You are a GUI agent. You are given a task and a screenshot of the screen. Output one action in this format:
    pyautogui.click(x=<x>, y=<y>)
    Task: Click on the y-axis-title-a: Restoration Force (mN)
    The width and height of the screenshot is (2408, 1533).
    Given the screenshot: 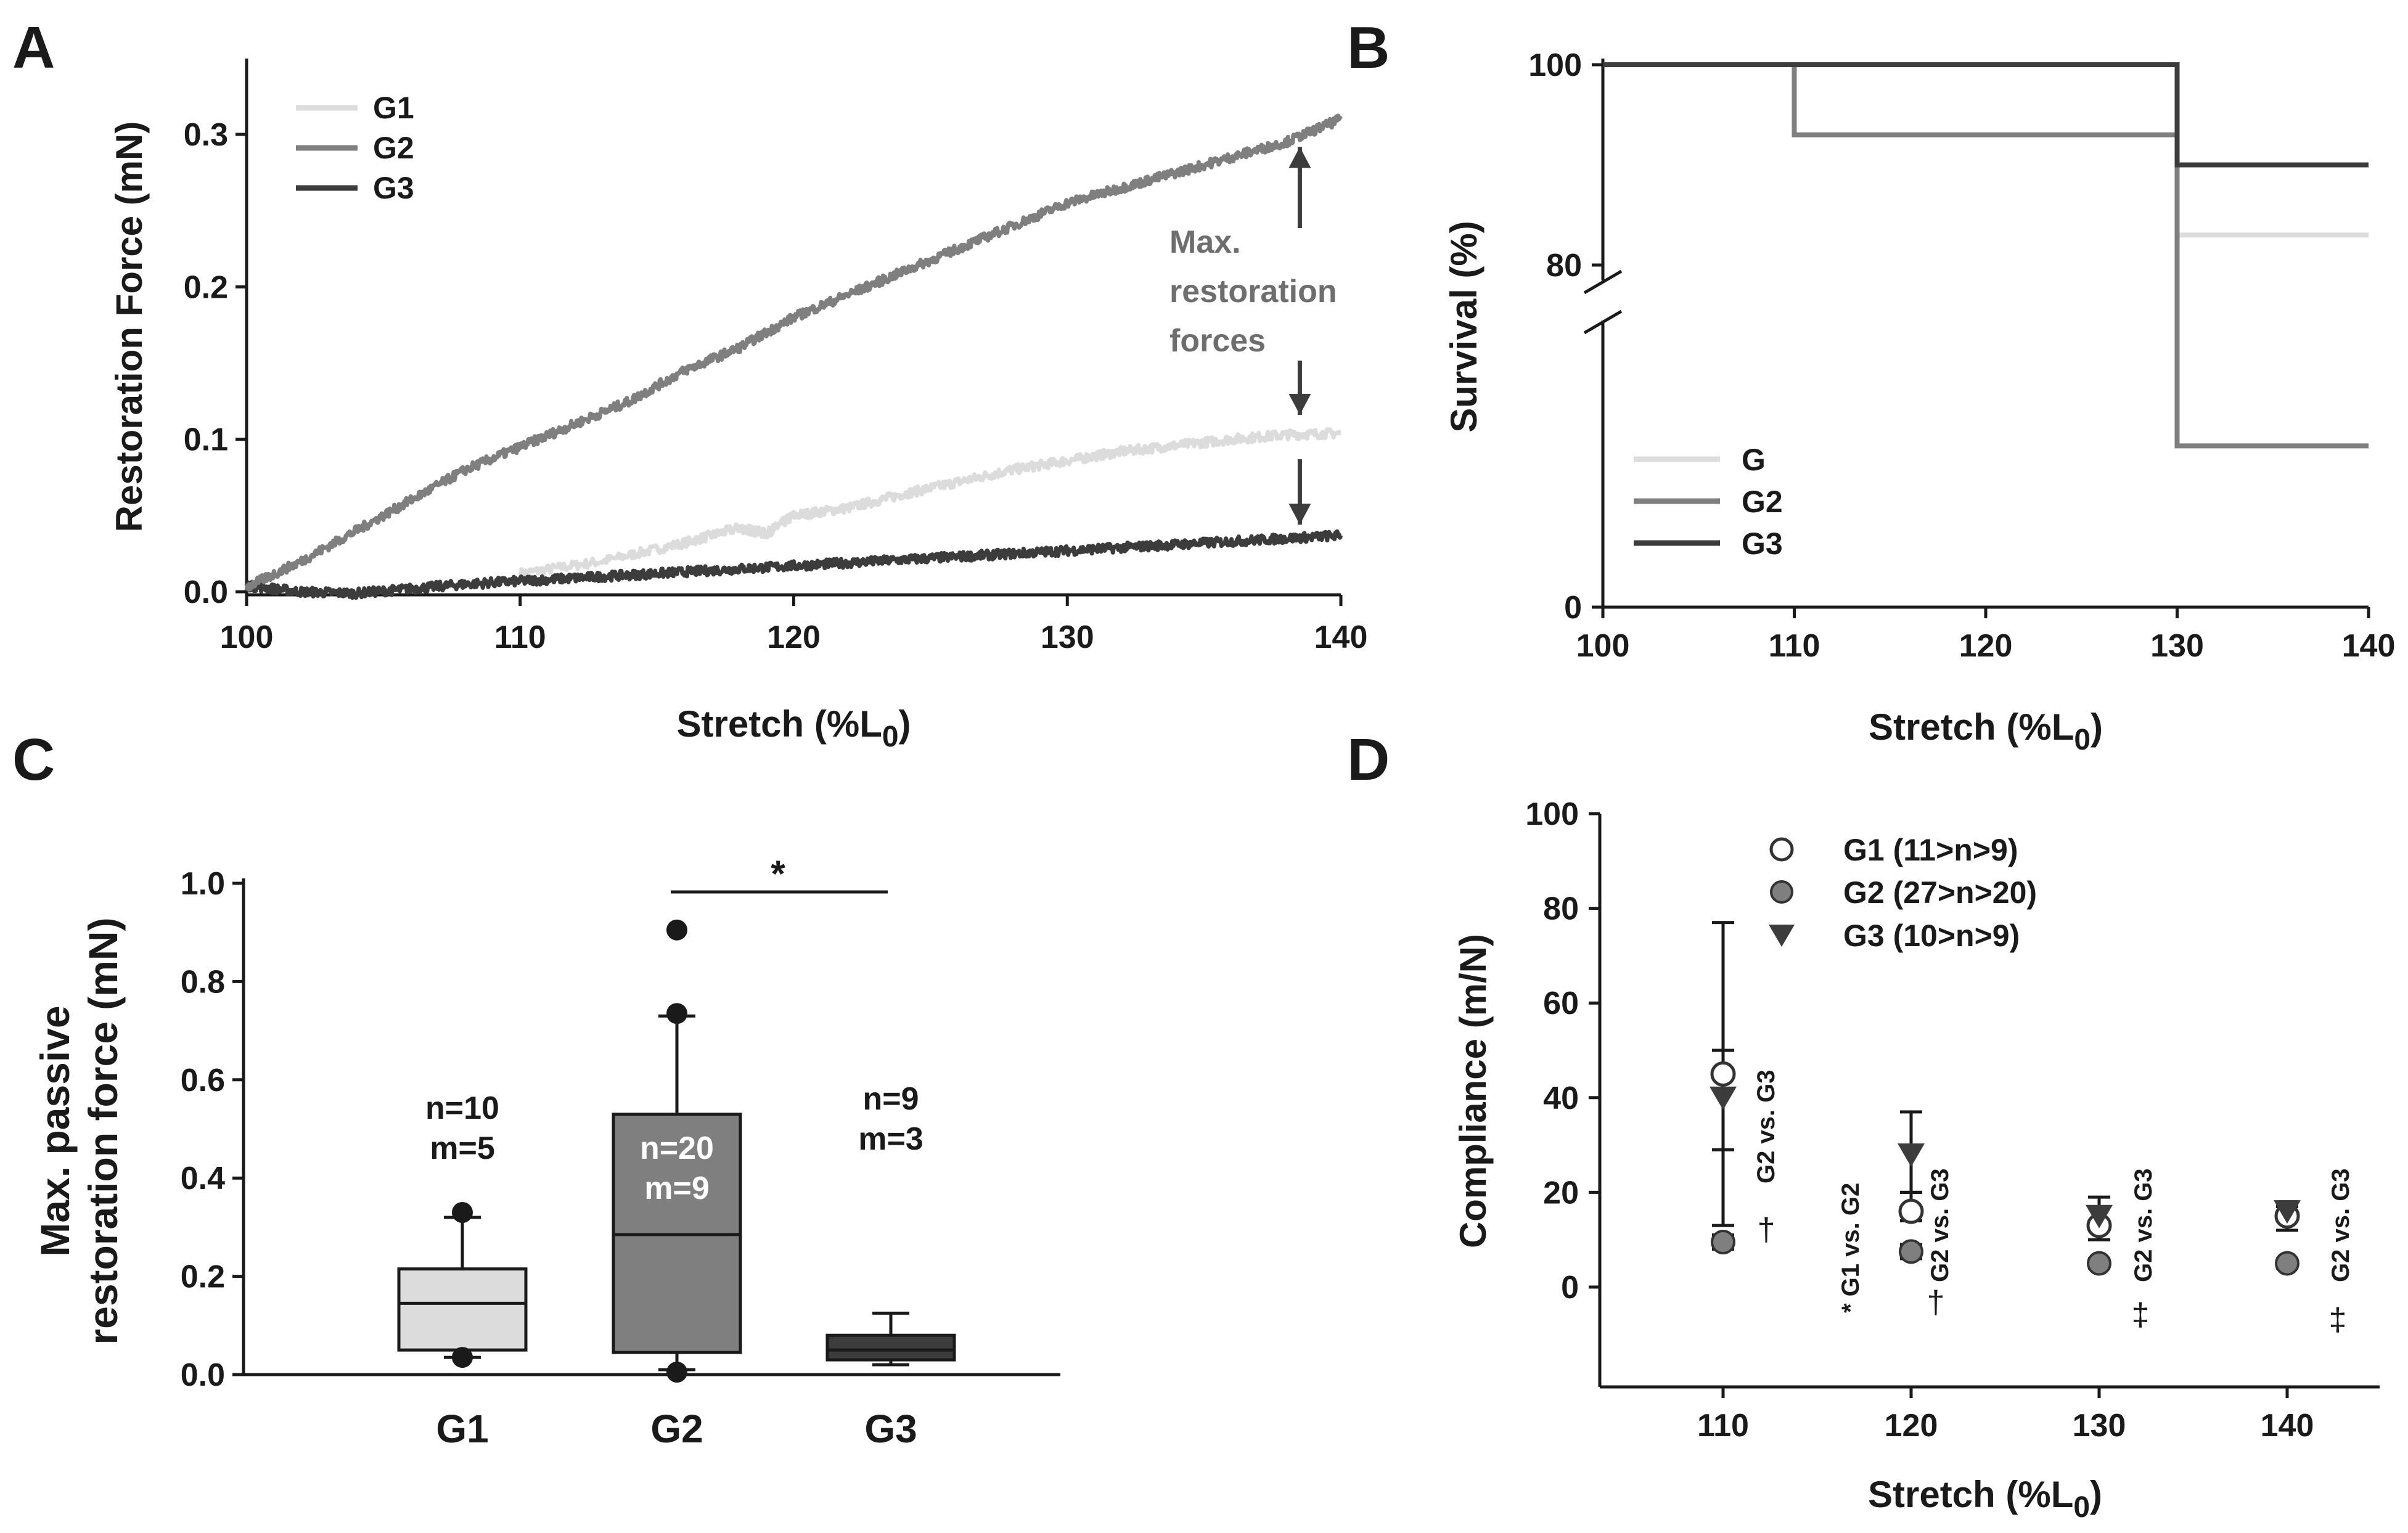 What is the action you would take?
    pyautogui.click(x=129, y=327)
    